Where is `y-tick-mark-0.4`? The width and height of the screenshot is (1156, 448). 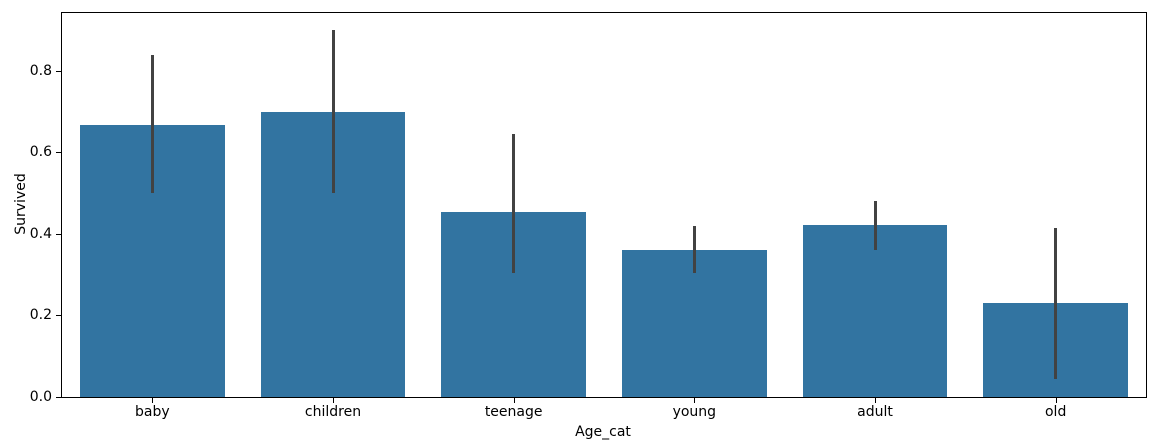 y-tick-mark-0.4 is located at coordinates (58, 234).